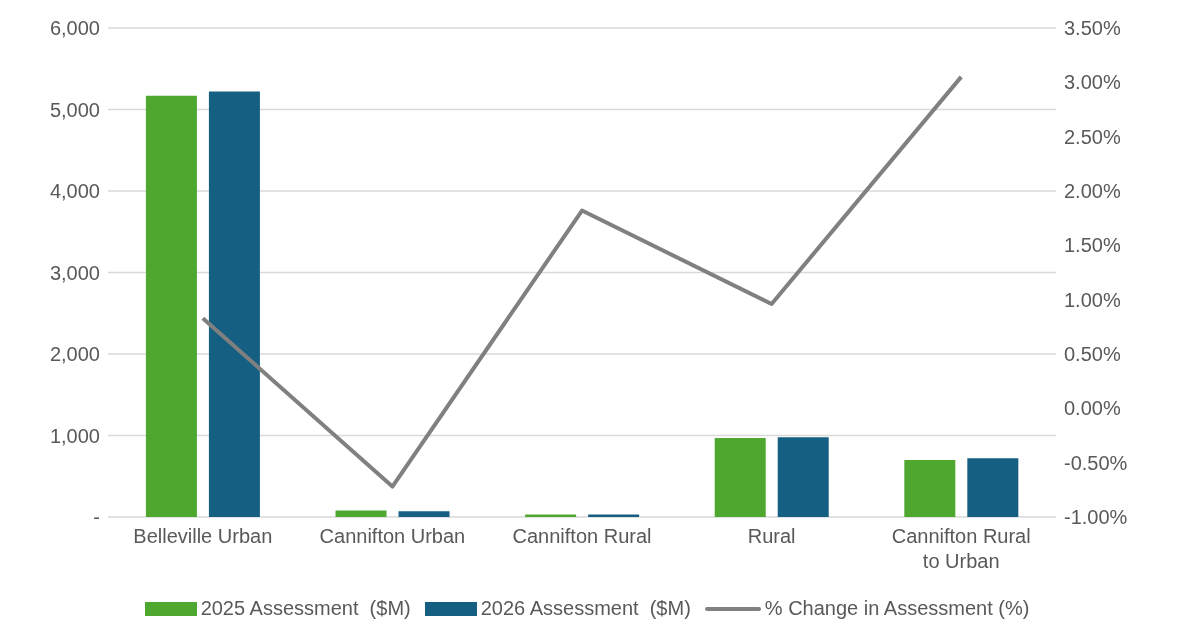 The height and width of the screenshot is (629, 1184). I want to click on y-tick-label: 4,000, so click(74, 191).